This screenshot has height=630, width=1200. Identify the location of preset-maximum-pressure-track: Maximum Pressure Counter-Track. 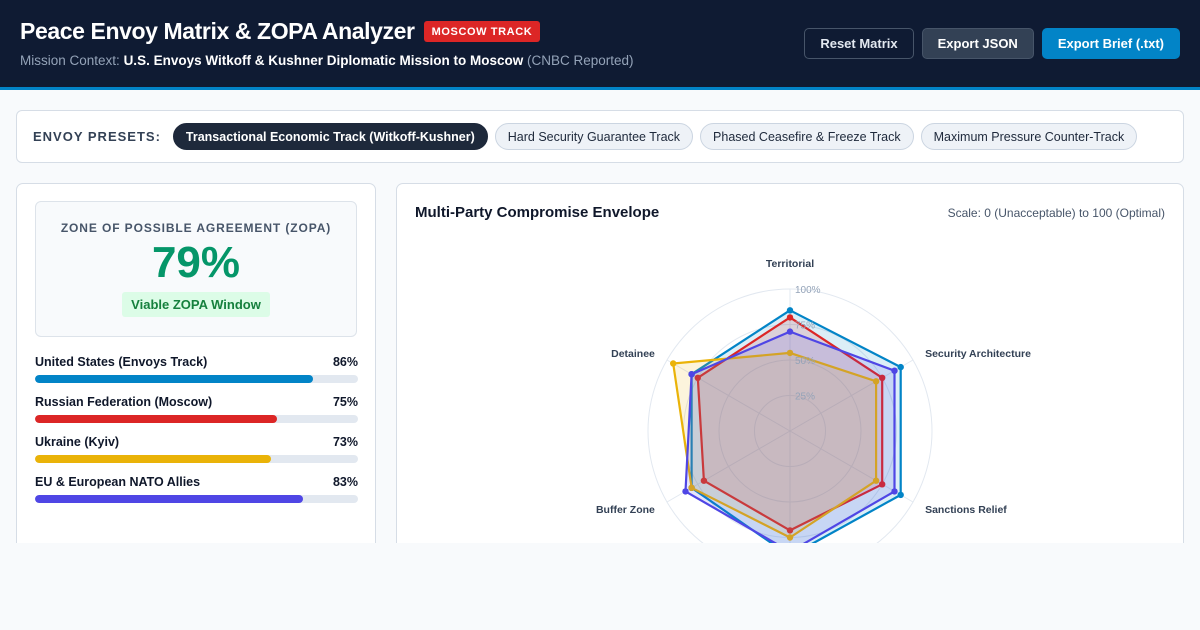
(1029, 136).